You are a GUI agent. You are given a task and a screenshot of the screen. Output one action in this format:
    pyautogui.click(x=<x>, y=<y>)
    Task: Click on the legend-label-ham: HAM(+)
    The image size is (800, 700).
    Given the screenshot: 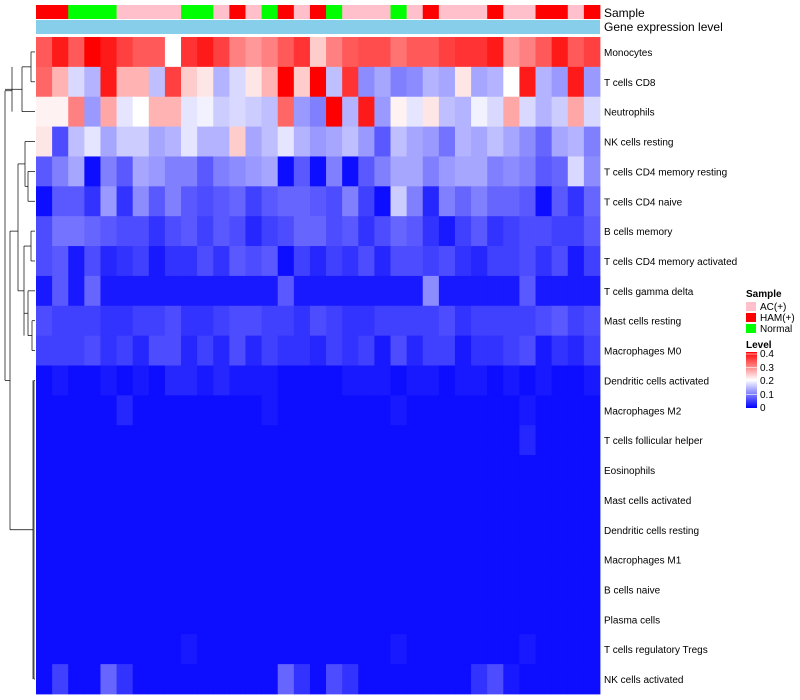 What is the action you would take?
    pyautogui.click(x=777, y=318)
    